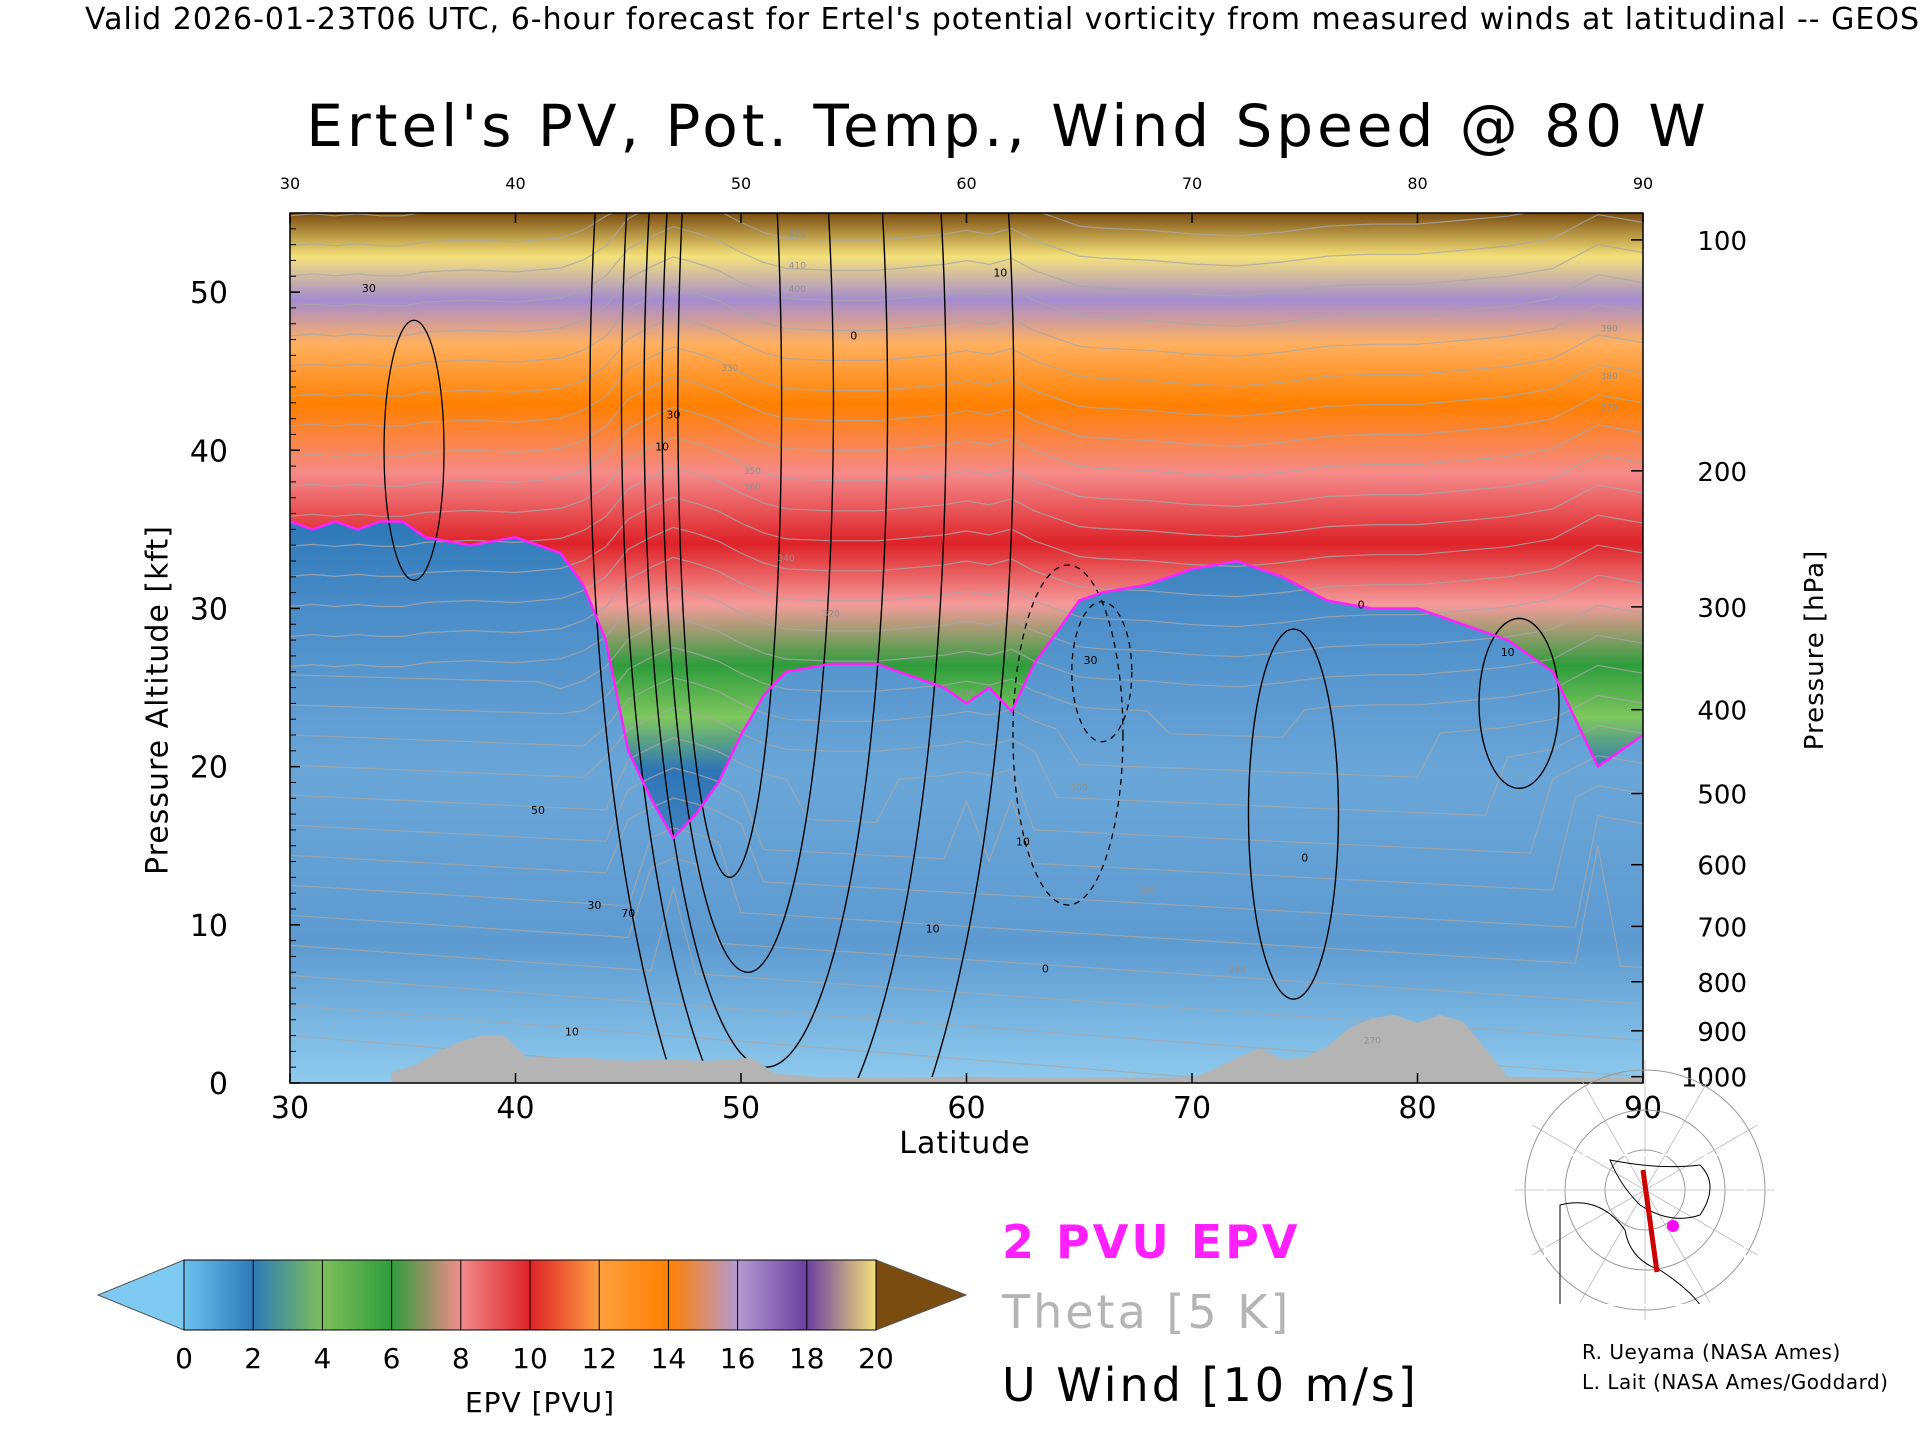 The image size is (1920, 1440). Describe the element at coordinates (807, 1358) in the screenshot. I see `colorbar-tick-label: 18` at that location.